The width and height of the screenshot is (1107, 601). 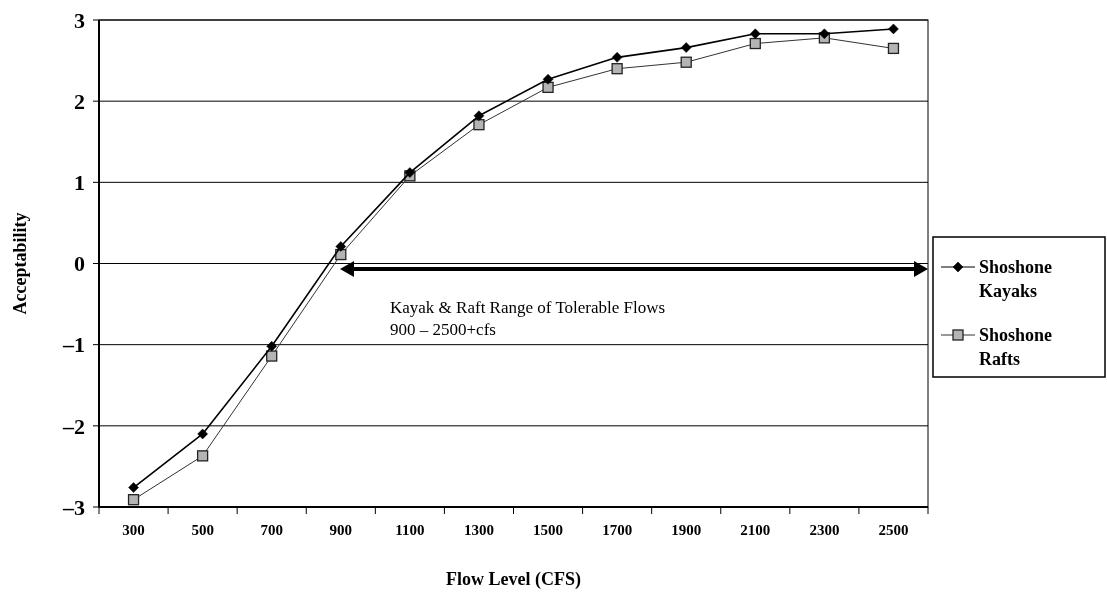 What do you see at coordinates (202, 530) in the screenshot?
I see `x-tick-label: 500` at bounding box center [202, 530].